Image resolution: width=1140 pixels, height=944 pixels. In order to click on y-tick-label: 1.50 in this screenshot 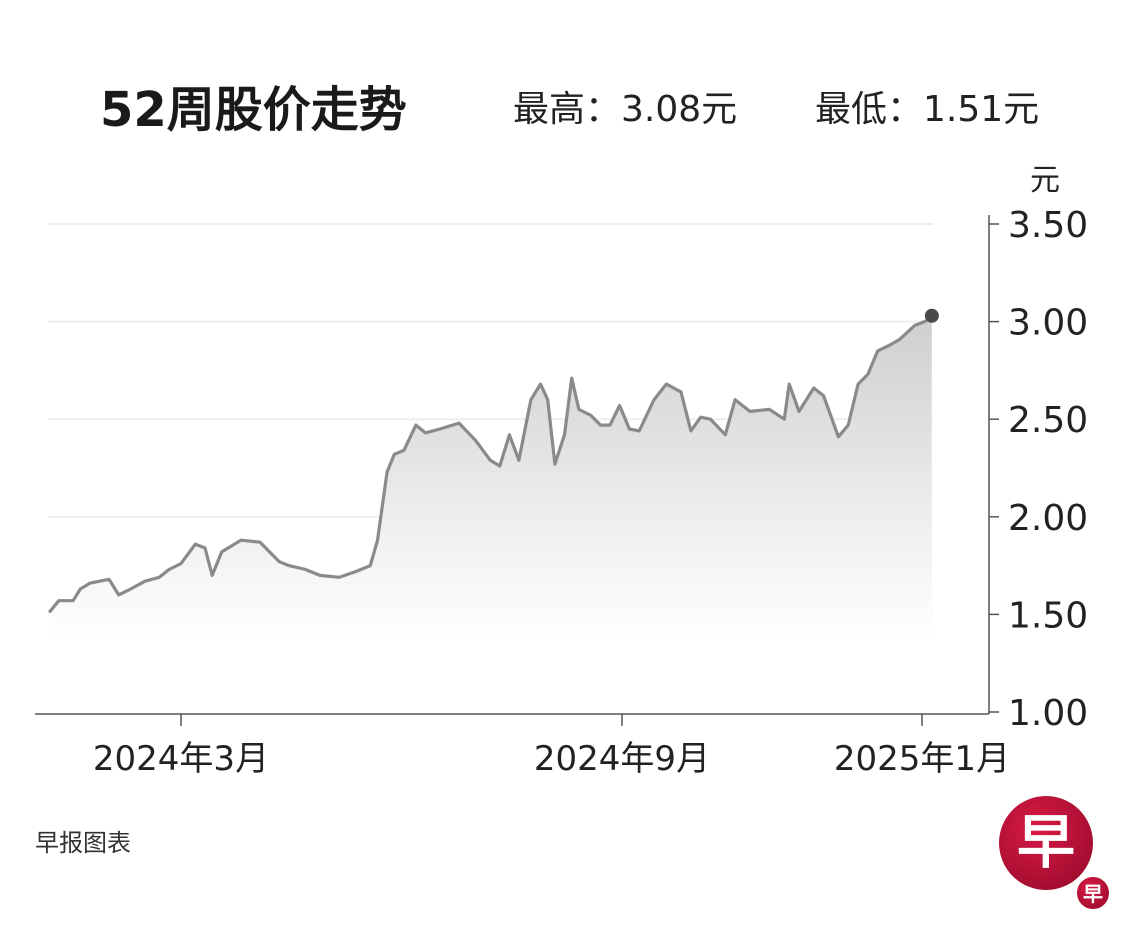, I will do `click(1048, 615)`.